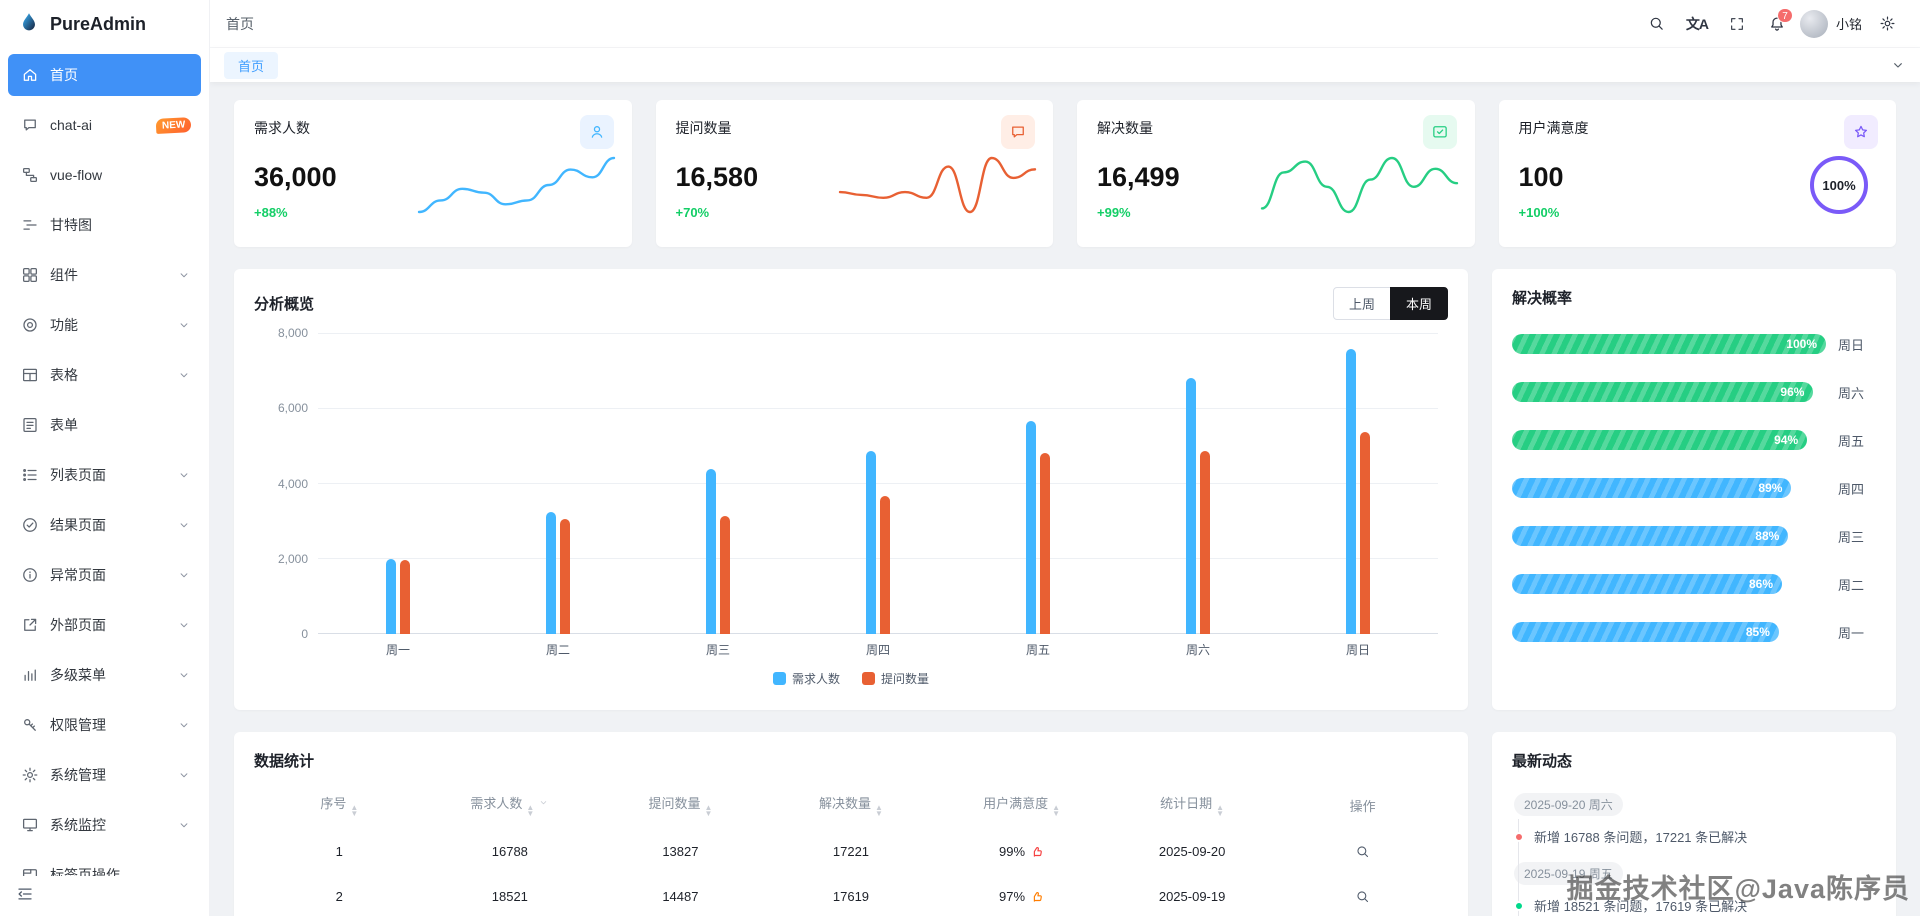 The height and width of the screenshot is (916, 1920). Describe the element at coordinates (1757, 632) in the screenshot. I see `rate-value: 85%` at that location.